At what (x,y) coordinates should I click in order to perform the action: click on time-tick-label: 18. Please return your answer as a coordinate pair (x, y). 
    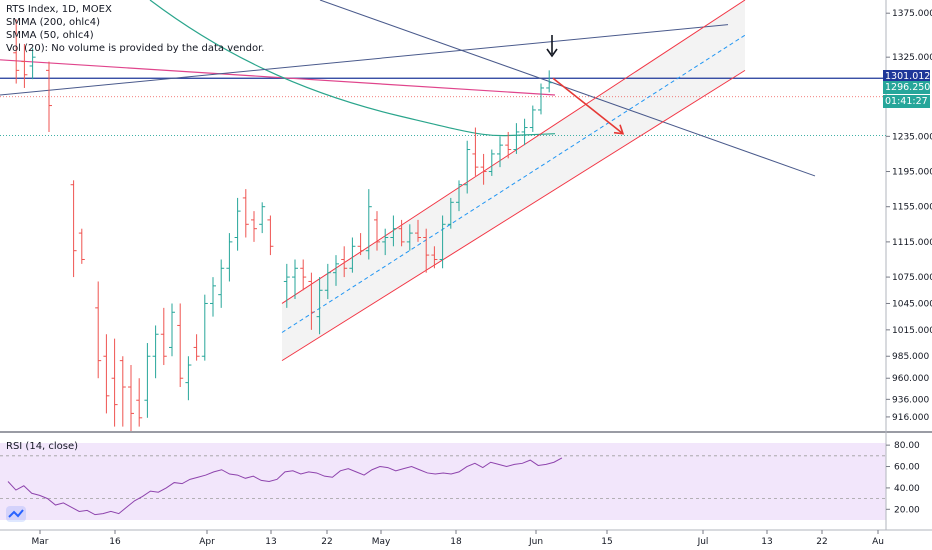
    Looking at the image, I should click on (456, 542).